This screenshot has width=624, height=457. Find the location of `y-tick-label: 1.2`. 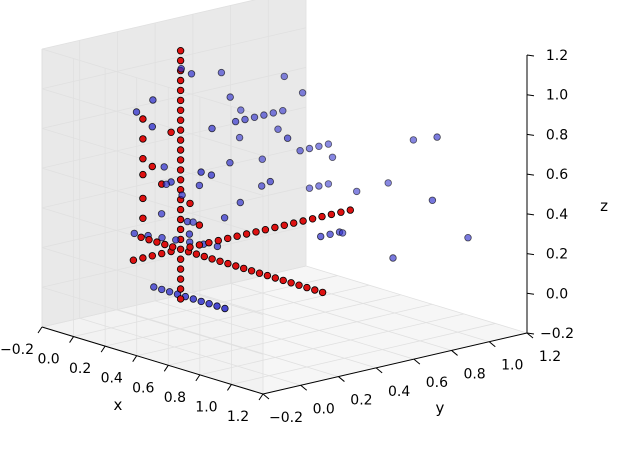

y-tick-label: 1.2 is located at coordinates (550, 357).